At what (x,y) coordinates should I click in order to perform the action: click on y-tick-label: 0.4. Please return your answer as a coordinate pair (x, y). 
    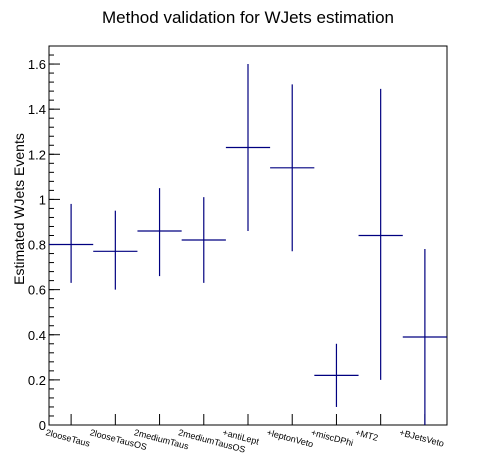
    Looking at the image, I should click on (37, 335).